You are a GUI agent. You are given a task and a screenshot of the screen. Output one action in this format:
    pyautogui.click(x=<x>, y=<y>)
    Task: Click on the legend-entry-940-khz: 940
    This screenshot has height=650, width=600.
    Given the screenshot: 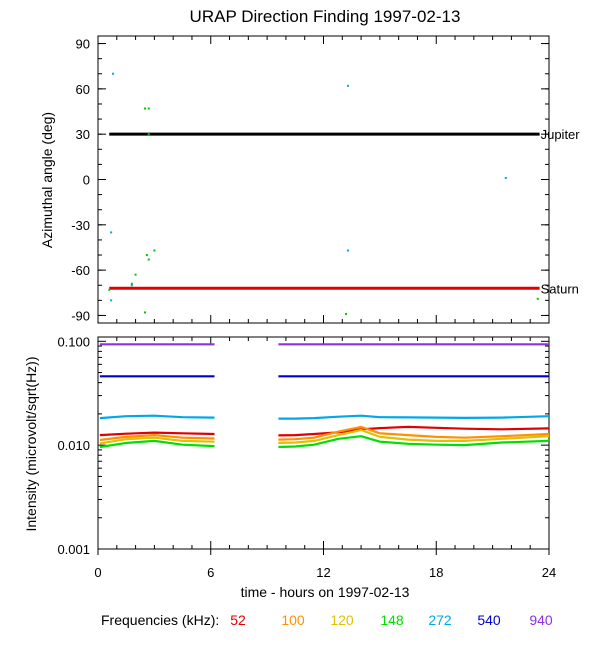 What is the action you would take?
    pyautogui.click(x=541, y=620)
    